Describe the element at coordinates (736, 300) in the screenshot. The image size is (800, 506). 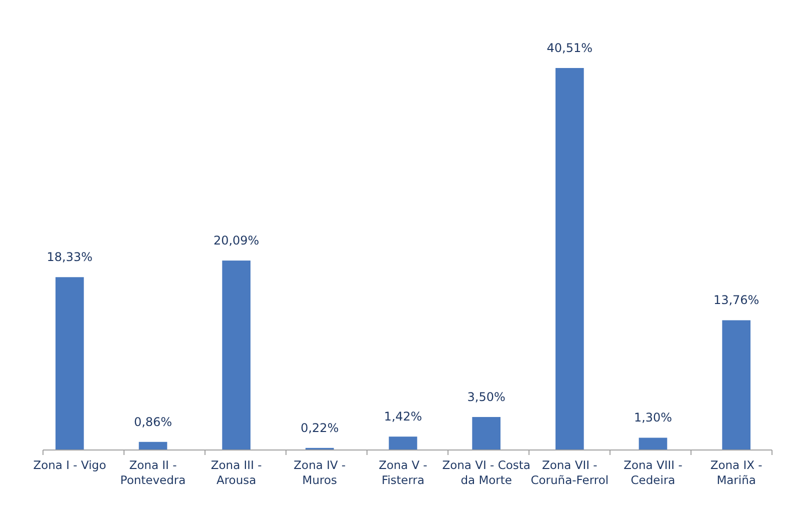
I see `data-label: 13,76%` at that location.